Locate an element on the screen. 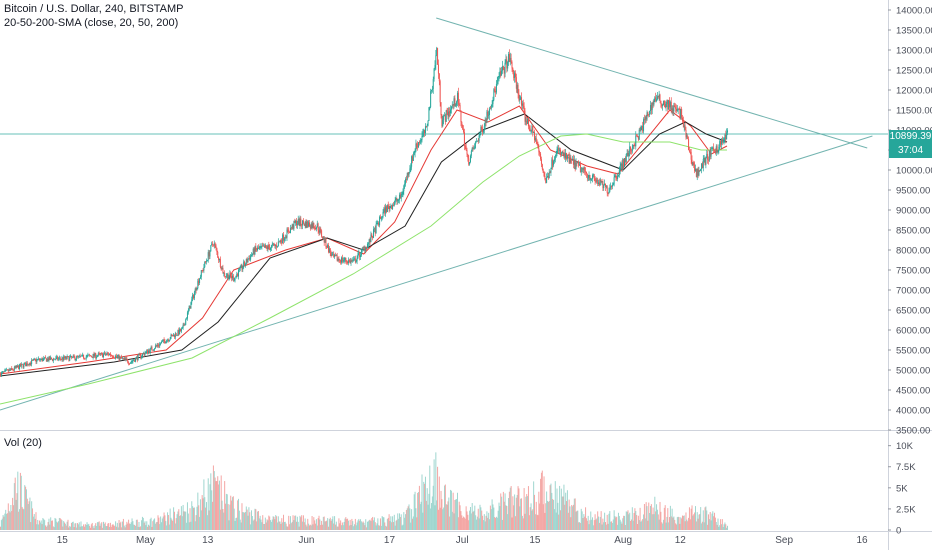  volume-legend: Vol (20) is located at coordinates (23, 443).